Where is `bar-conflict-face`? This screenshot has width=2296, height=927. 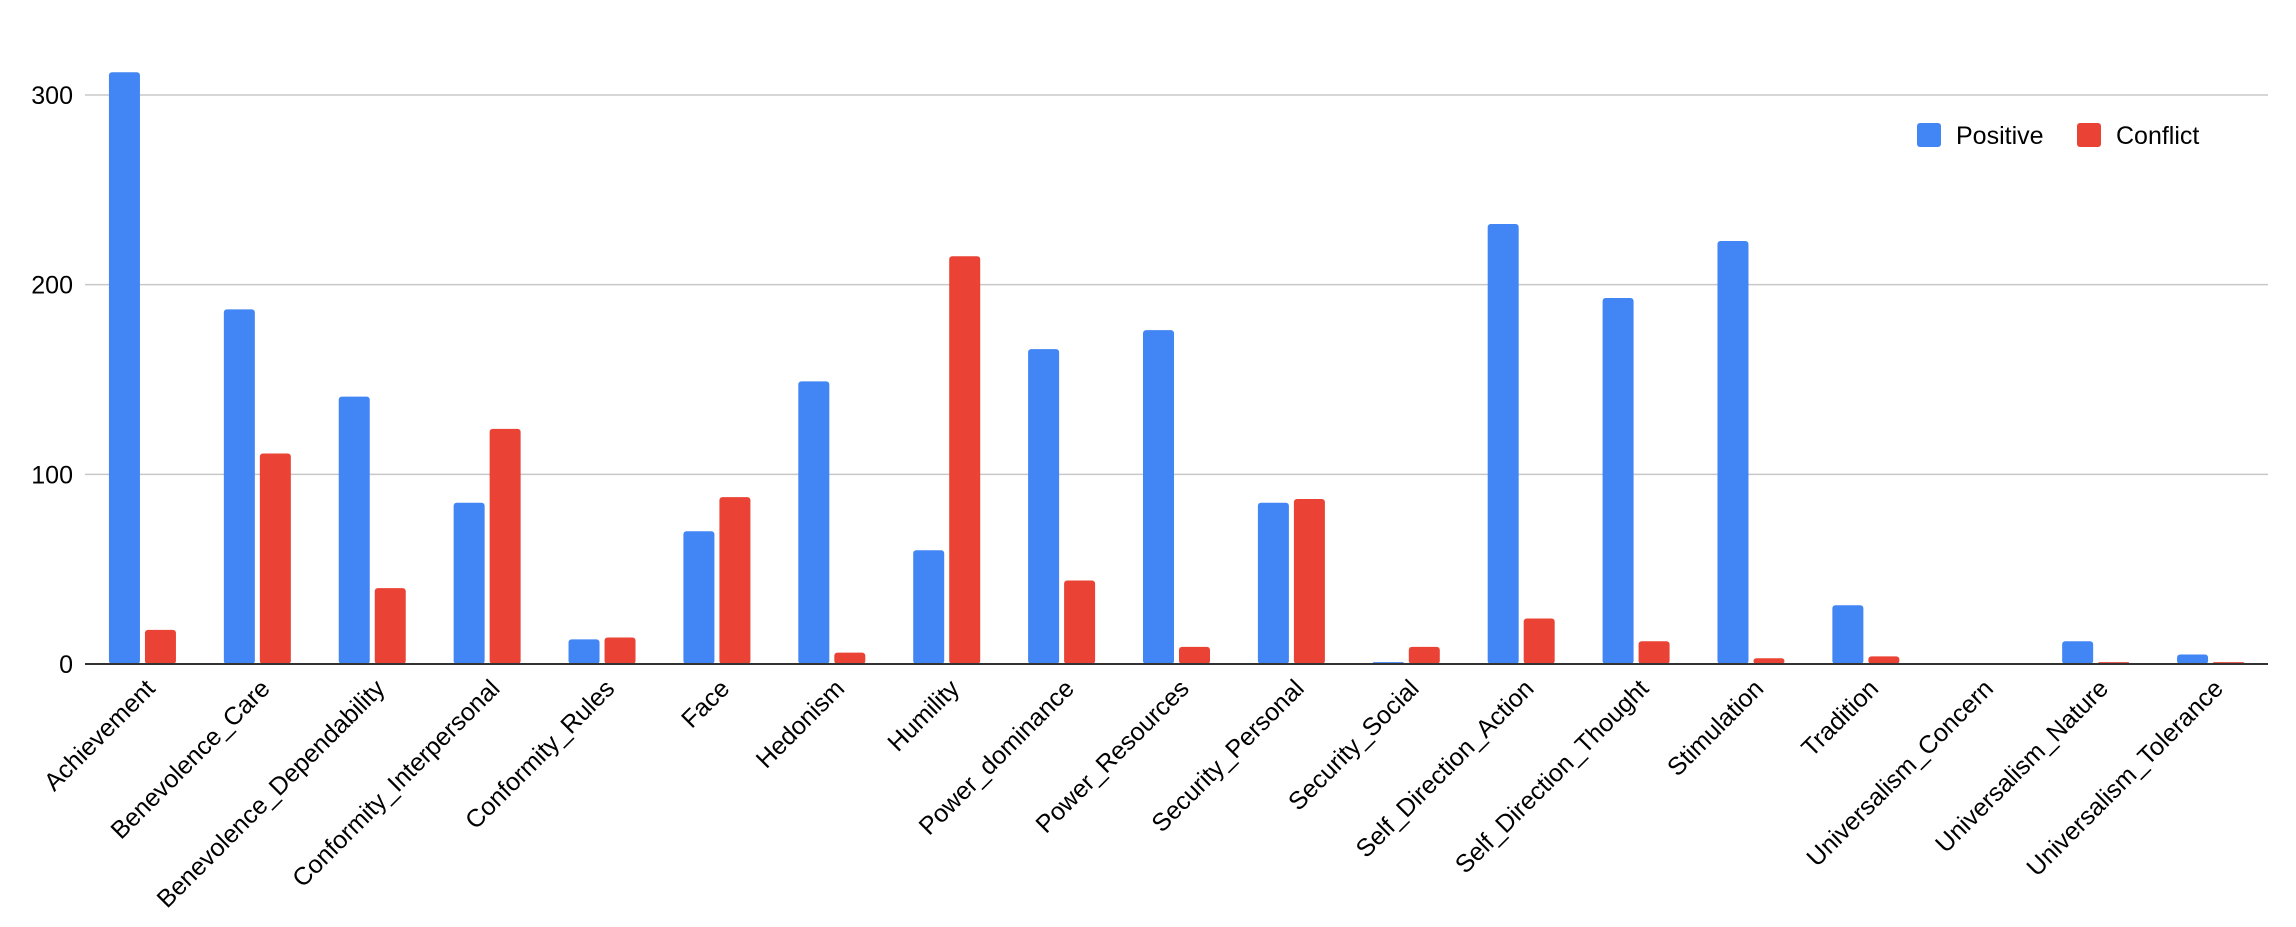
bar-conflict-face is located at coordinates (735, 580).